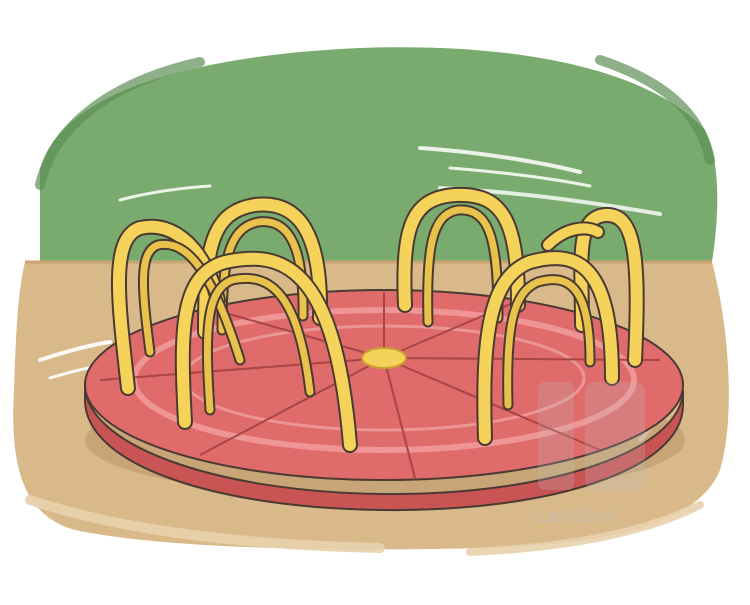  I want to click on watermark-logo, so click(591, 436).